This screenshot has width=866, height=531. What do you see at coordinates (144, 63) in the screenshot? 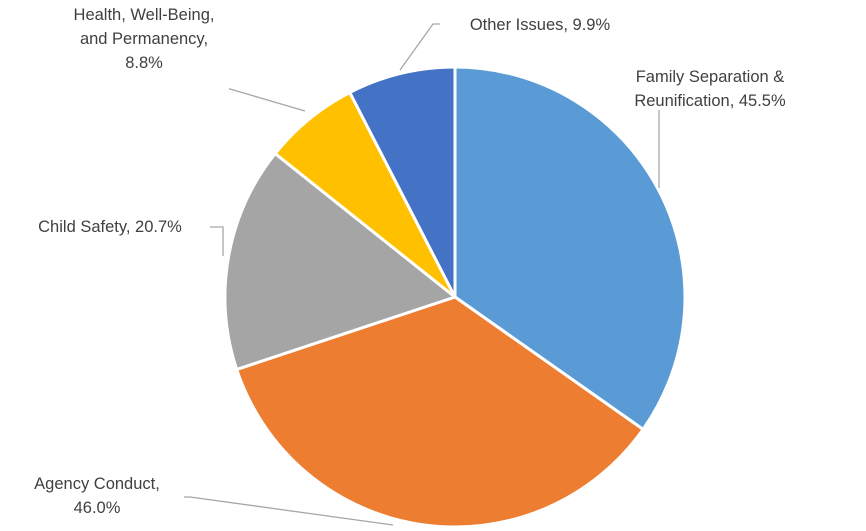
I see `data-label-line: 8.8%` at bounding box center [144, 63].